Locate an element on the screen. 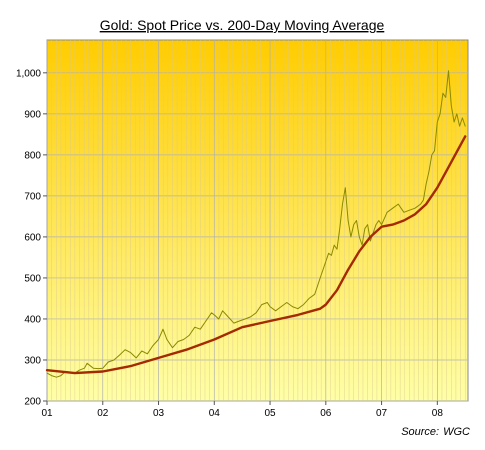 This screenshot has width=485, height=450. source-note: Source: WGC is located at coordinates (435, 432).